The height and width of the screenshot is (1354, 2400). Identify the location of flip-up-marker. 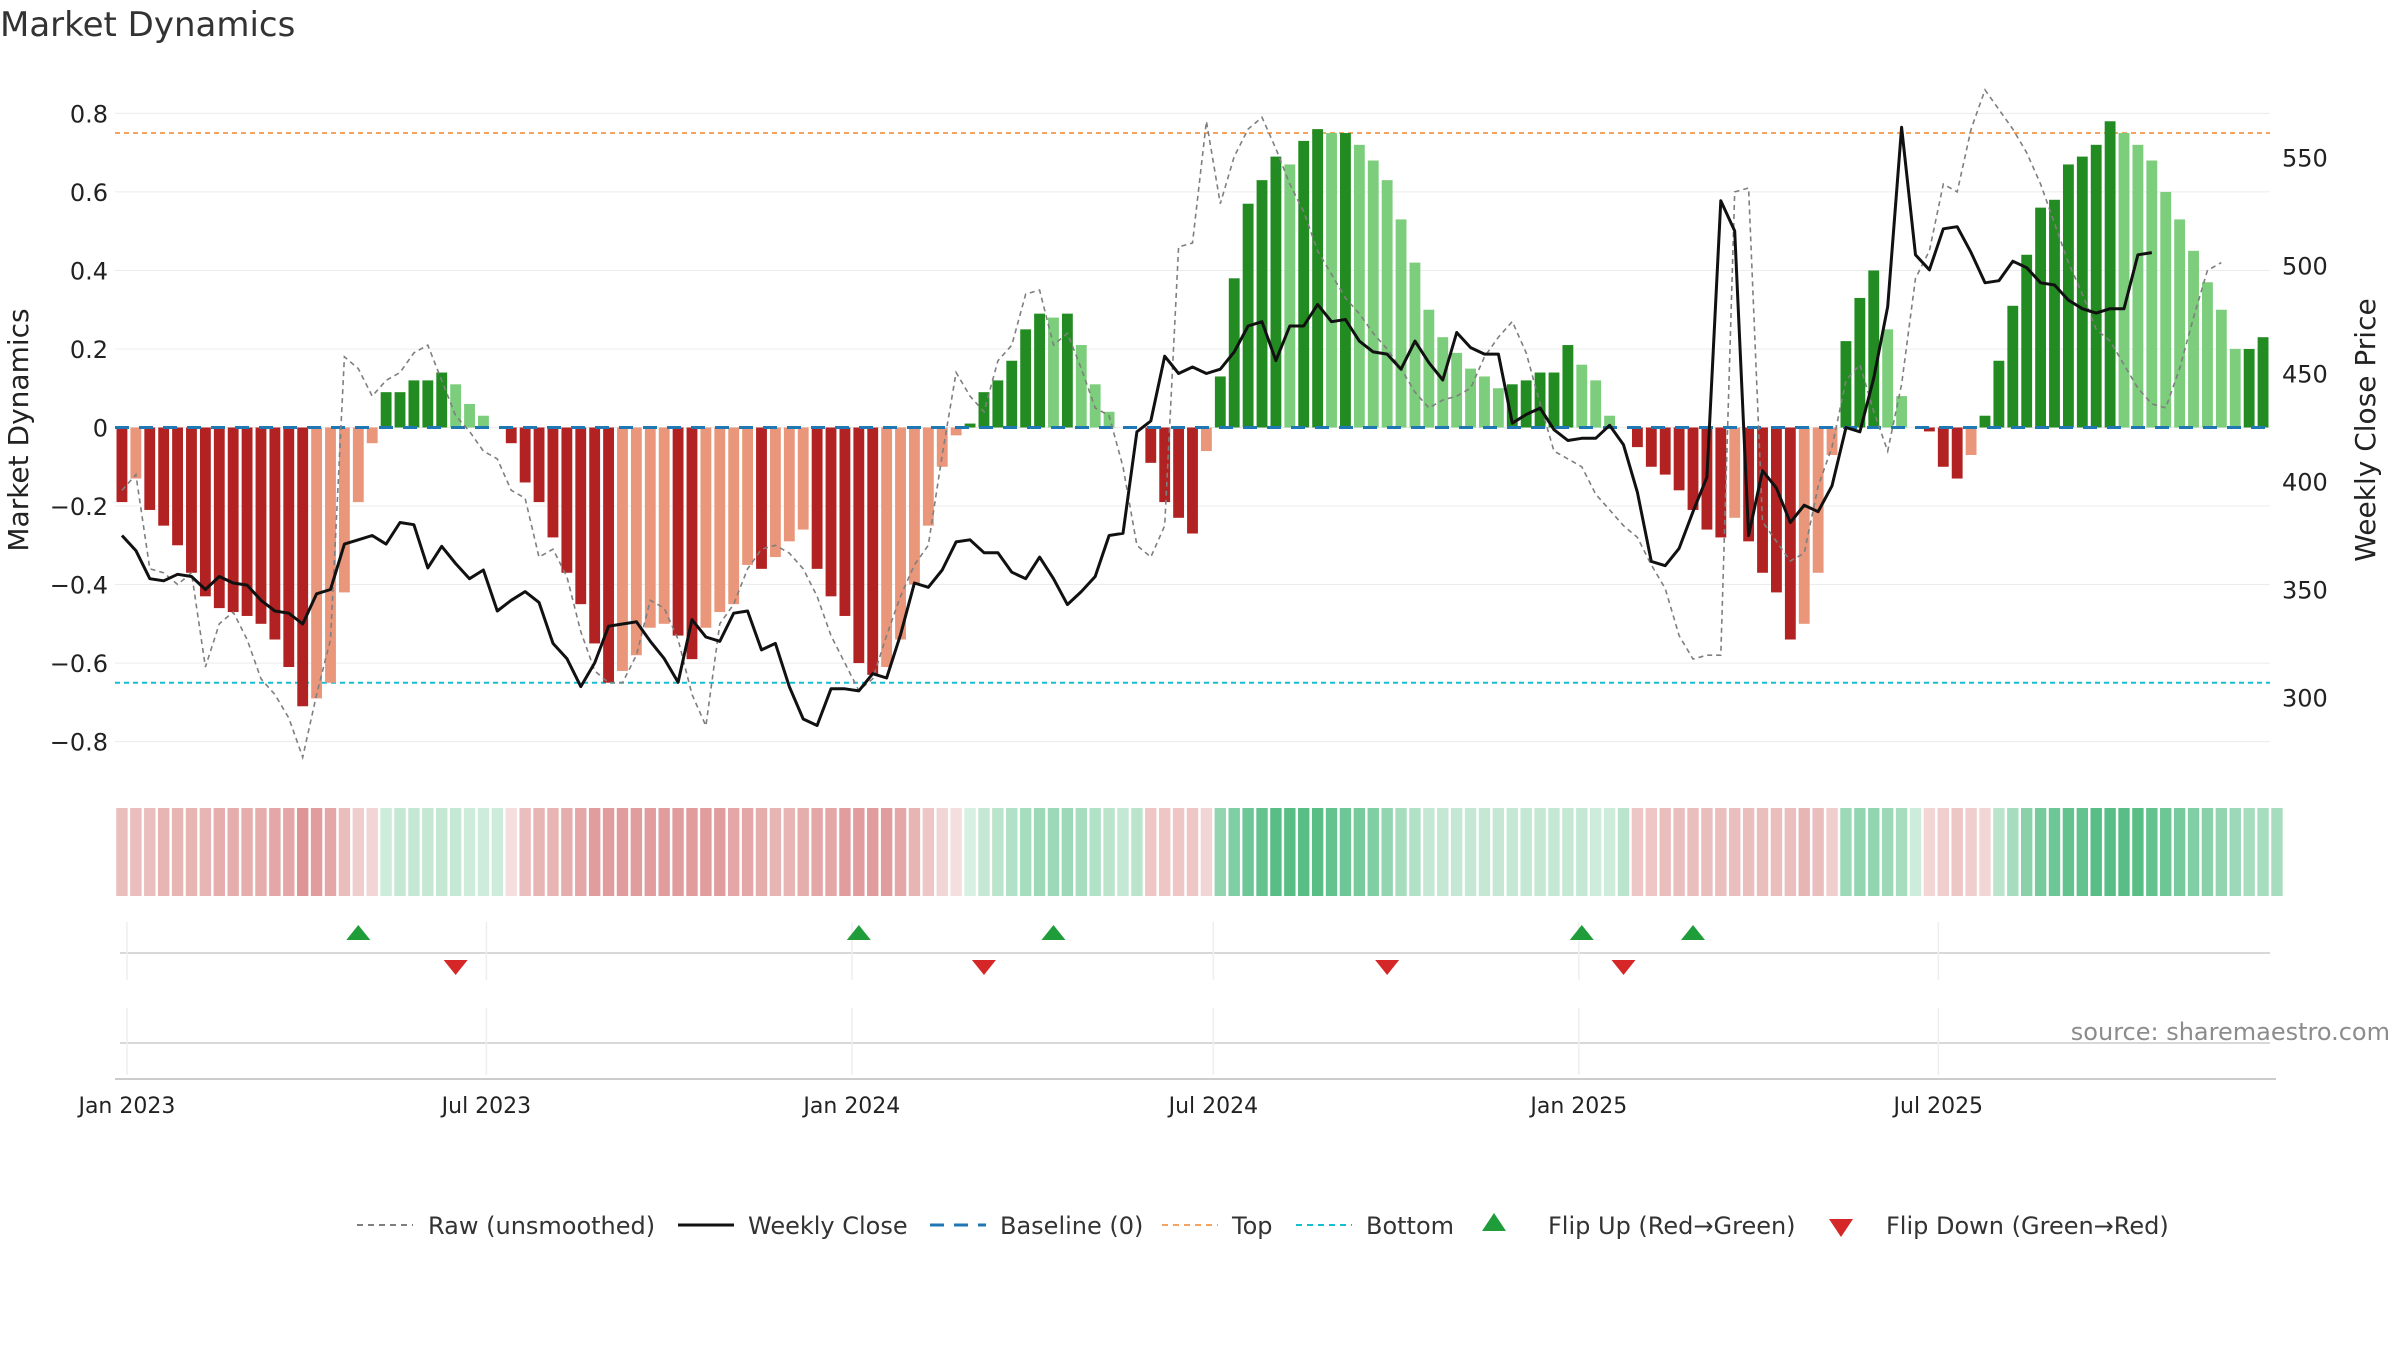
(1693, 932).